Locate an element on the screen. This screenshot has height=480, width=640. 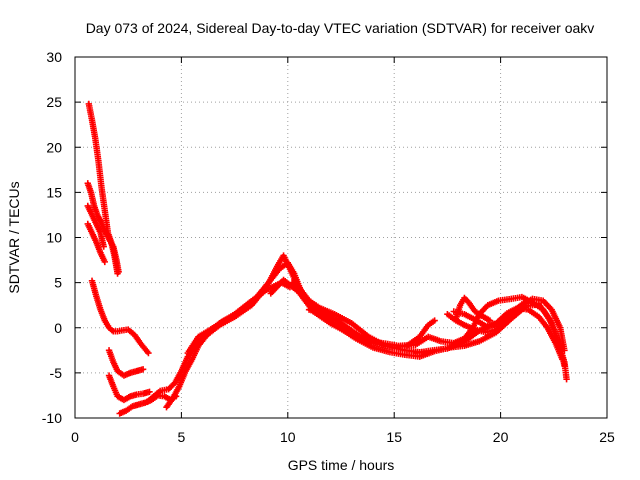
y-tick-label: 20 is located at coordinates (54, 147).